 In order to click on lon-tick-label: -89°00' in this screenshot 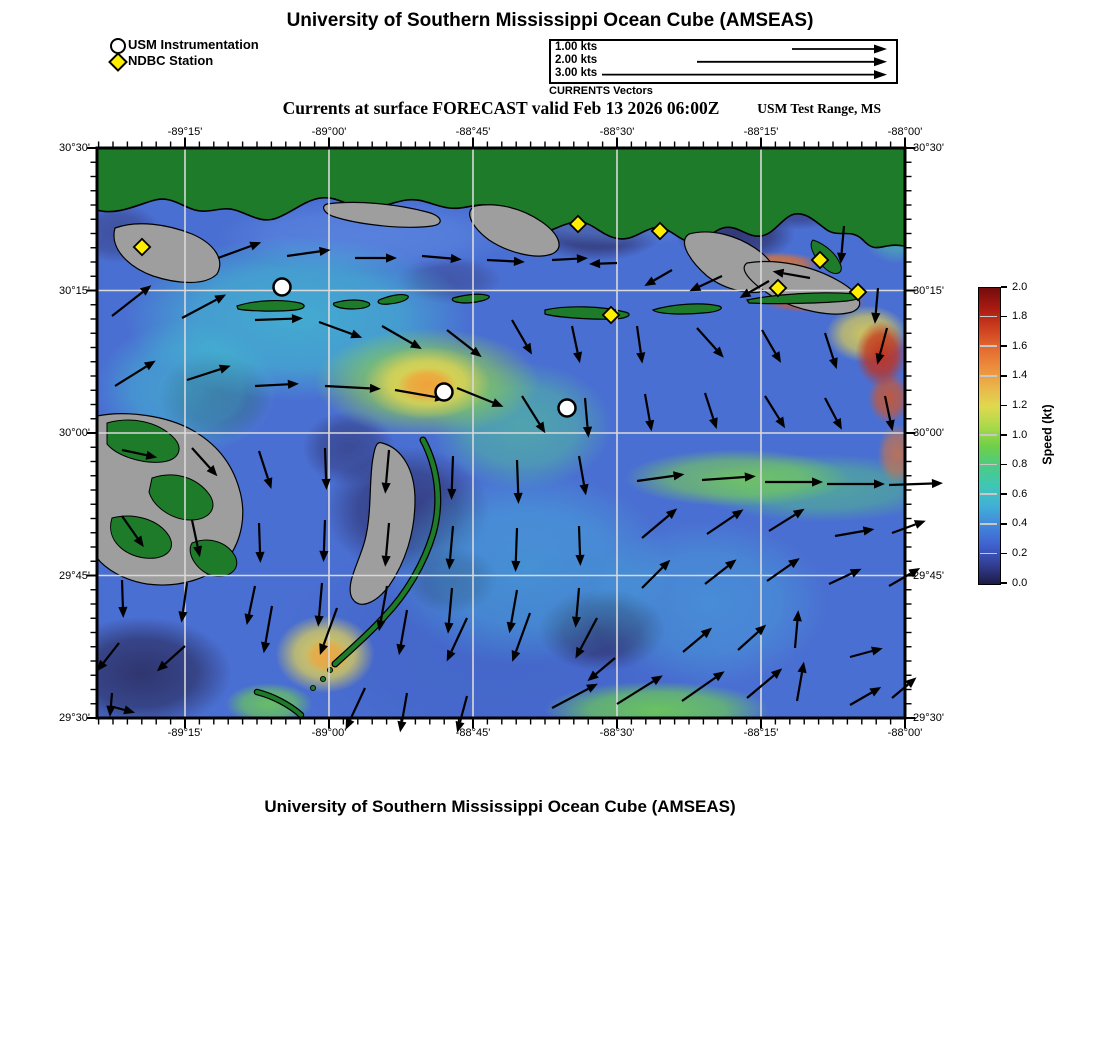, I will do `click(329, 733)`.